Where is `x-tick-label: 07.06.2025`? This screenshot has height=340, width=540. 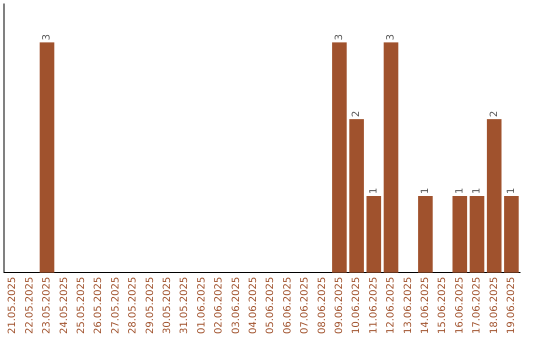
x-tick-label: 07.06.2025 is located at coordinates (305, 305).